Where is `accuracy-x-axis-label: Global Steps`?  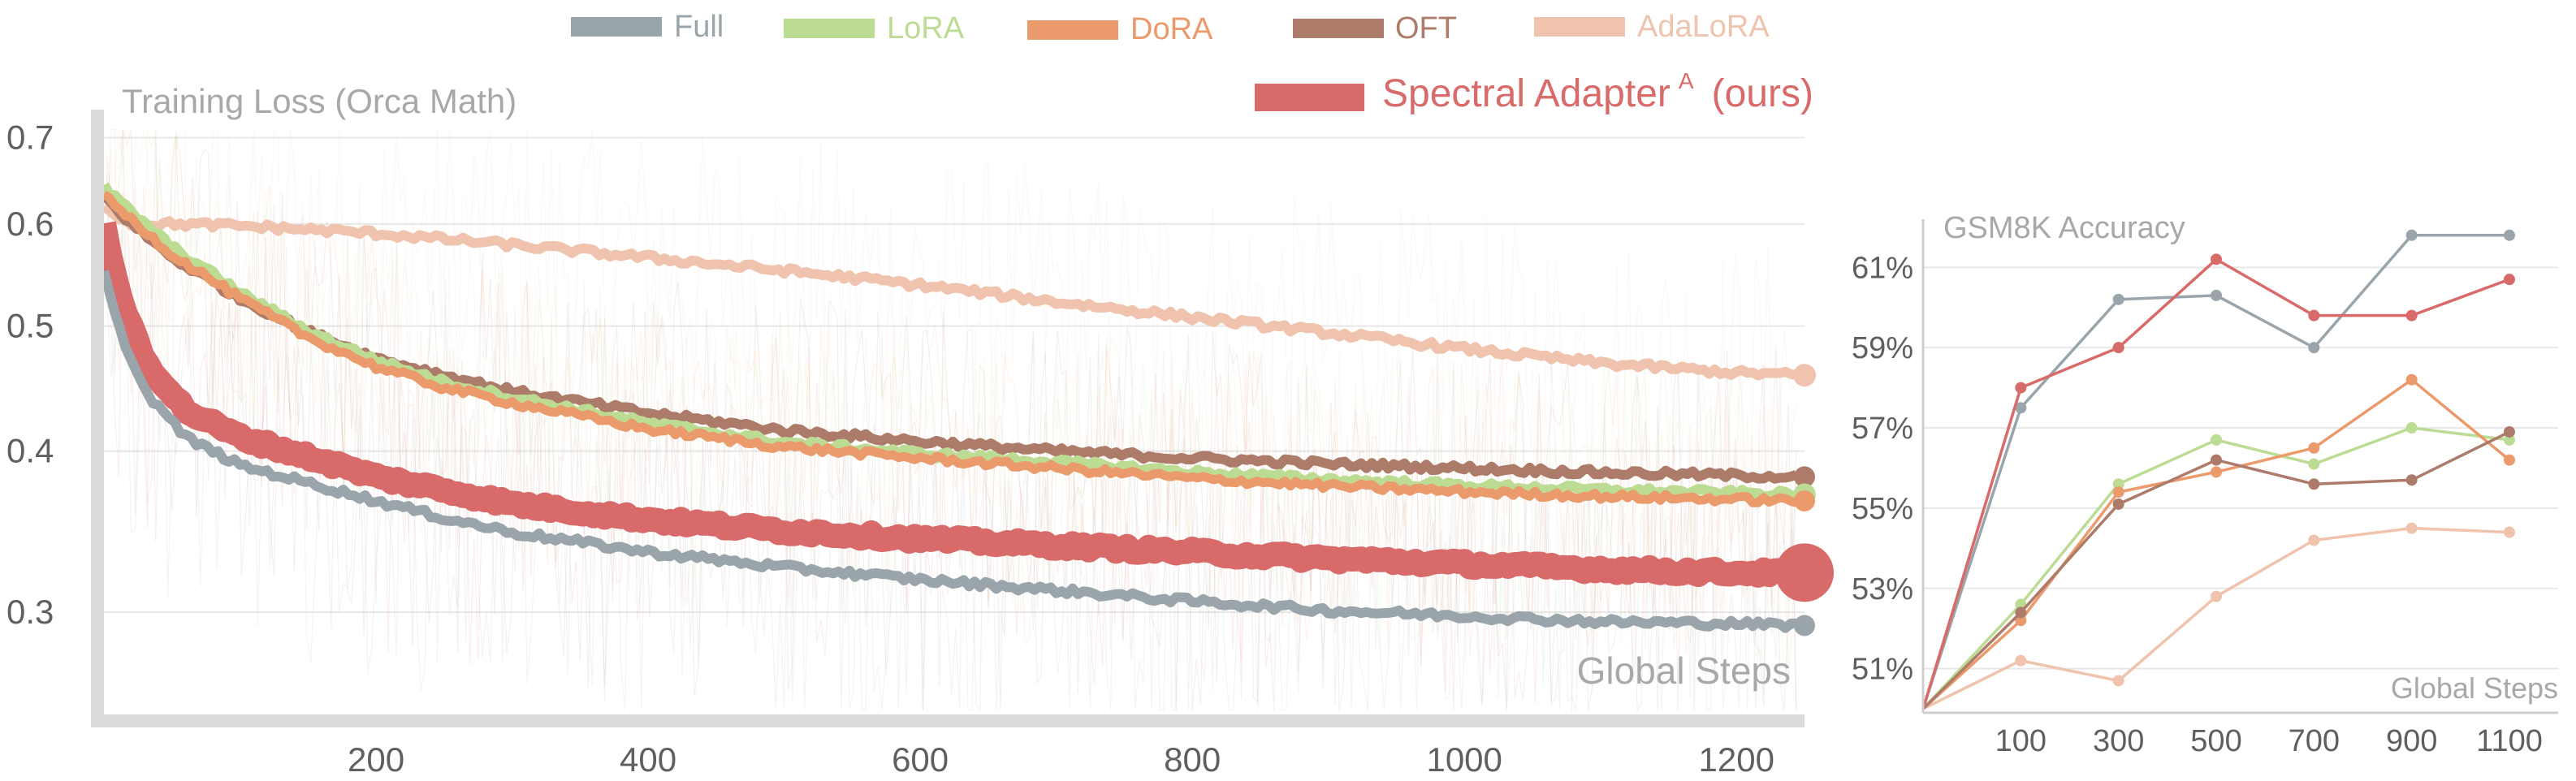 accuracy-x-axis-label: Global Steps is located at coordinates (2475, 688).